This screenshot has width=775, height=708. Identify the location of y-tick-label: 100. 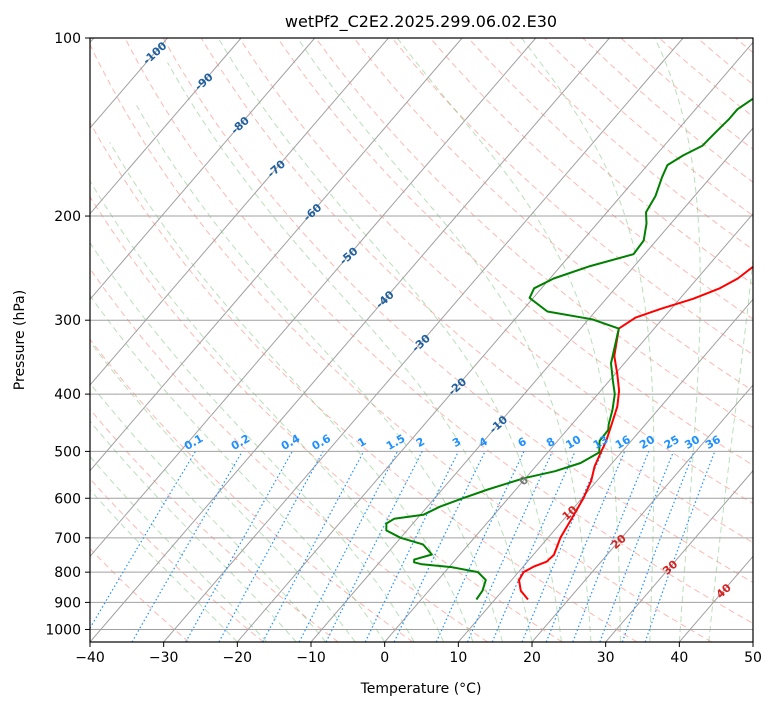
(67, 39).